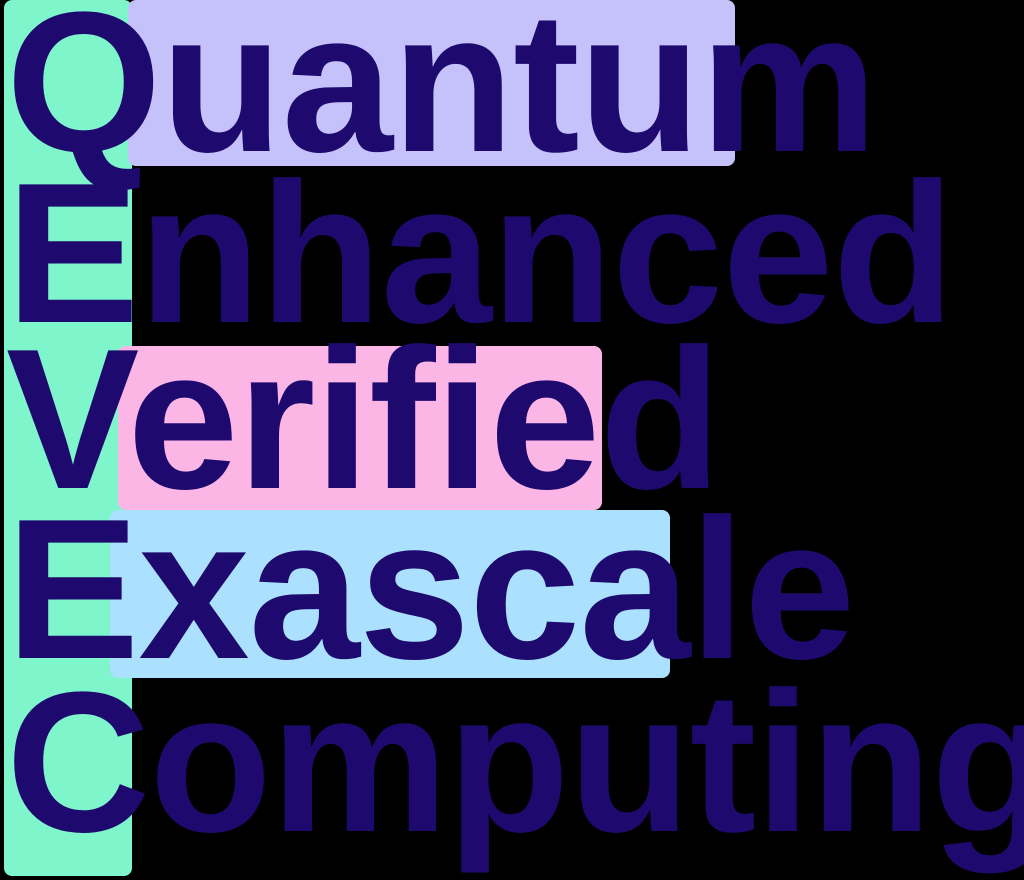 The width and height of the screenshot is (1024, 880). Describe the element at coordinates (67, 419) in the screenshot. I see `word-initial: V` at that location.